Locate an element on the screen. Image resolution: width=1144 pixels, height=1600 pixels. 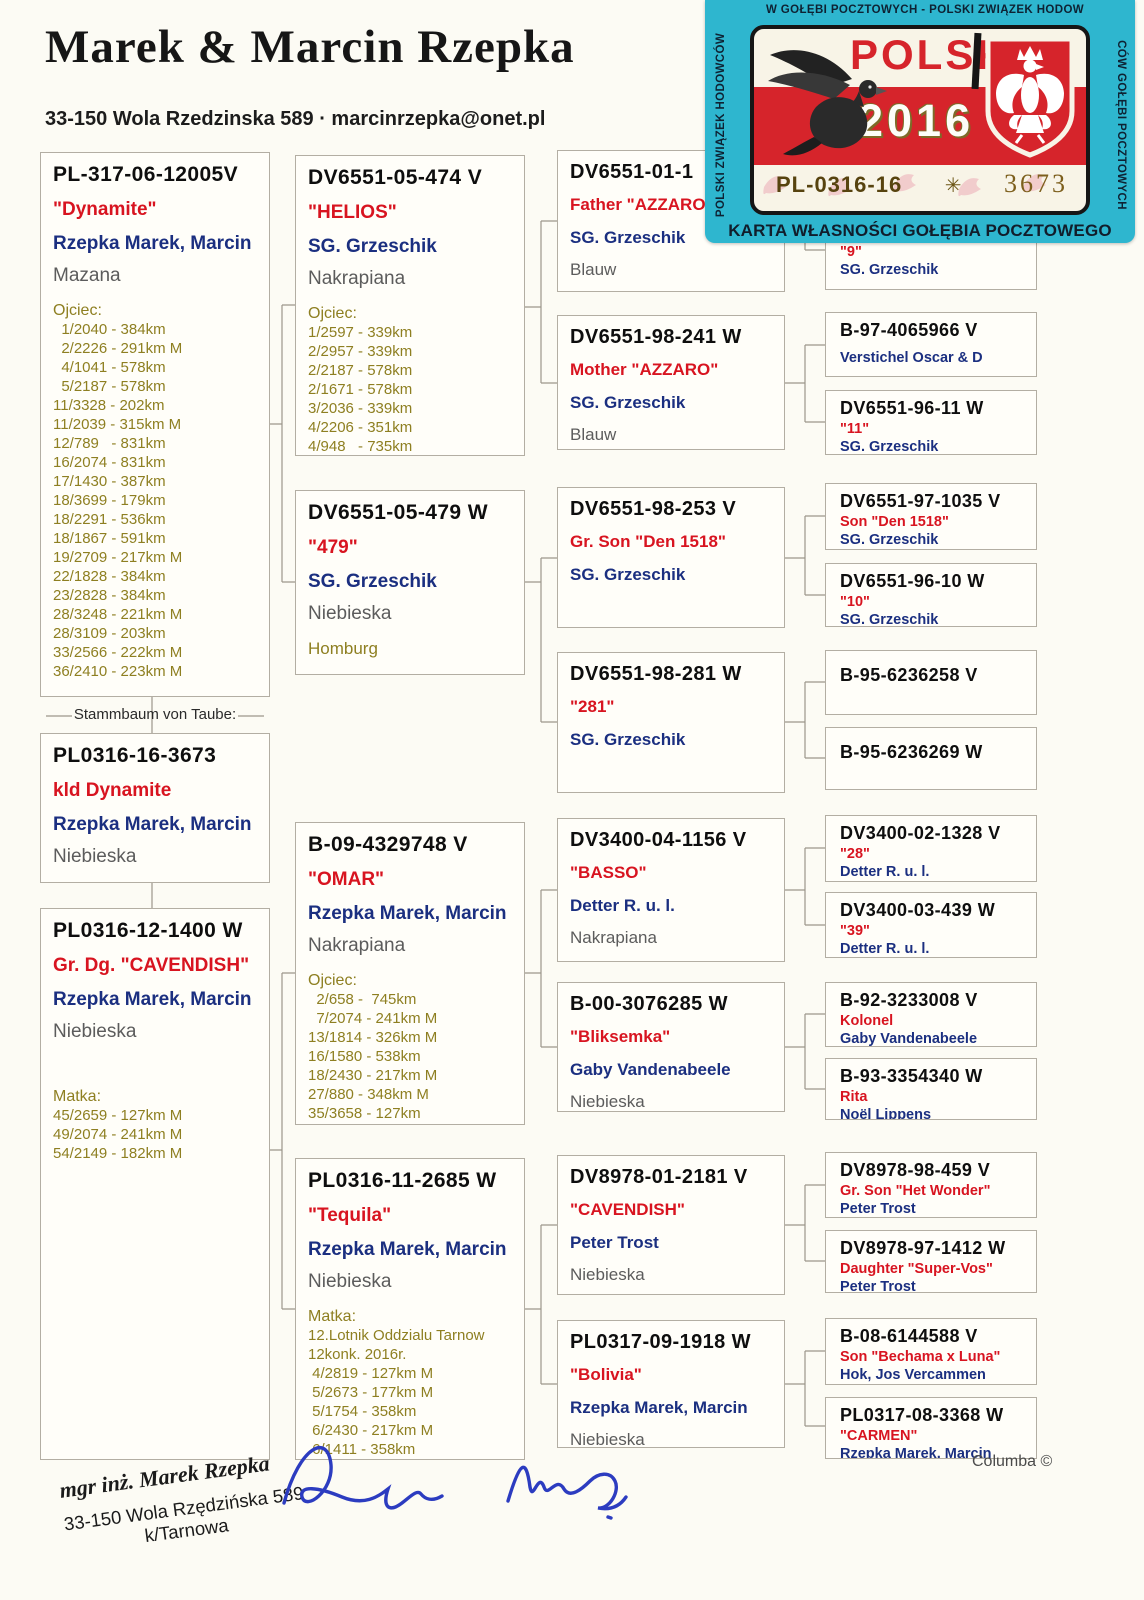
pigeon-name: Mother "AZZARO" is located at coordinates (644, 369).